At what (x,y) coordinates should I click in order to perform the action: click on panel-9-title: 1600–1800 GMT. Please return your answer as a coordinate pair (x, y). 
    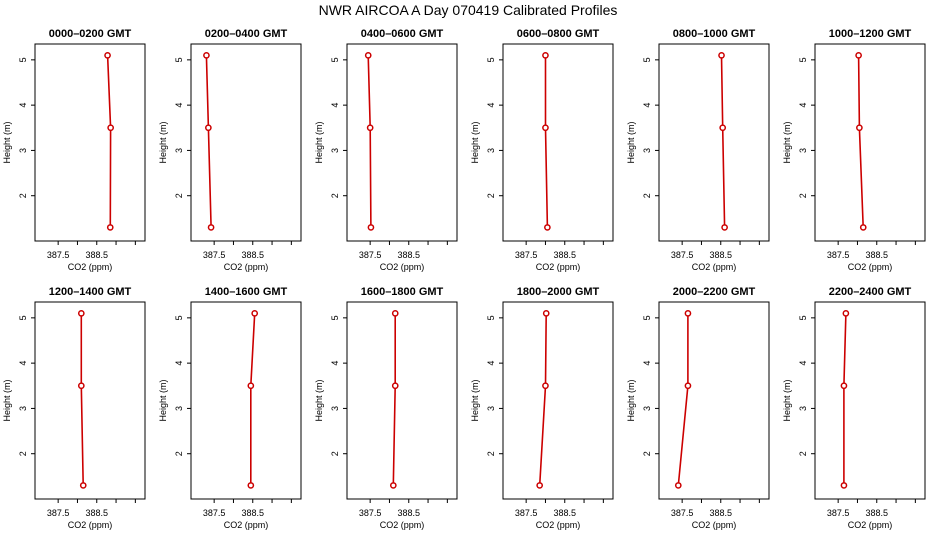
    Looking at the image, I should click on (402, 292).